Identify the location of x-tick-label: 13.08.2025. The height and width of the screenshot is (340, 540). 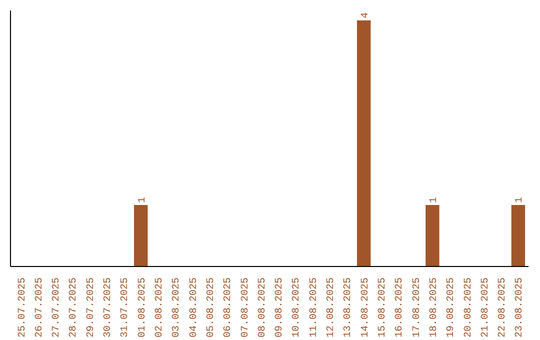
(348, 307).